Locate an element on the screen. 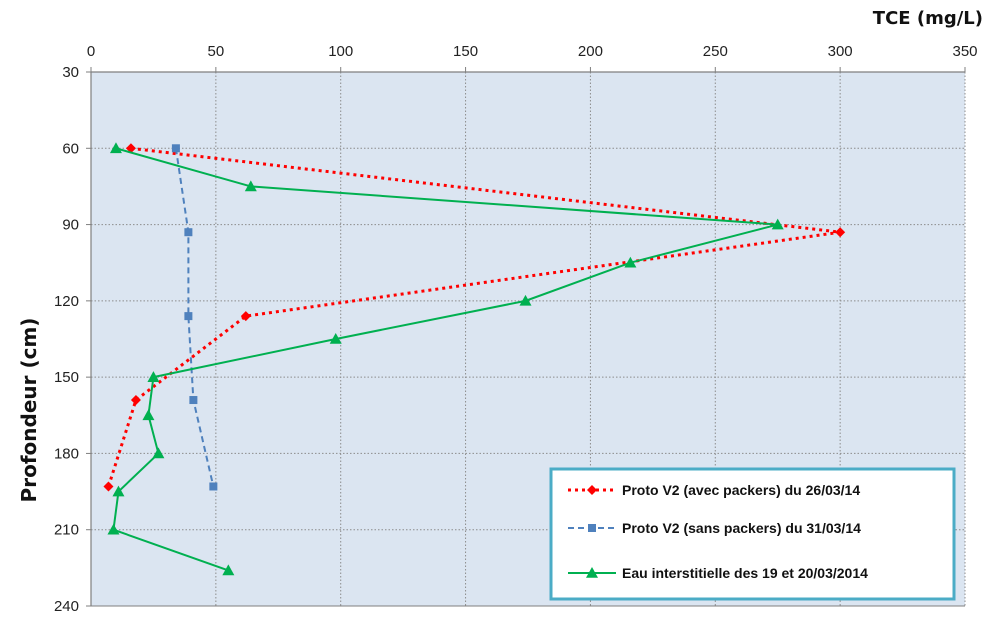 This screenshot has height=619, width=1000. legend-label: Eau interstitielle des 19 et 20/03/2014 is located at coordinates (745, 573).